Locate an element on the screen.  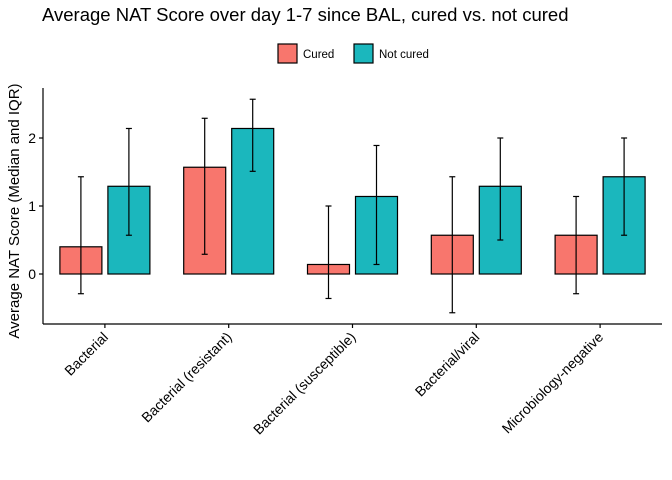
y-axis: 0 1 2 is located at coordinates (36, 206).